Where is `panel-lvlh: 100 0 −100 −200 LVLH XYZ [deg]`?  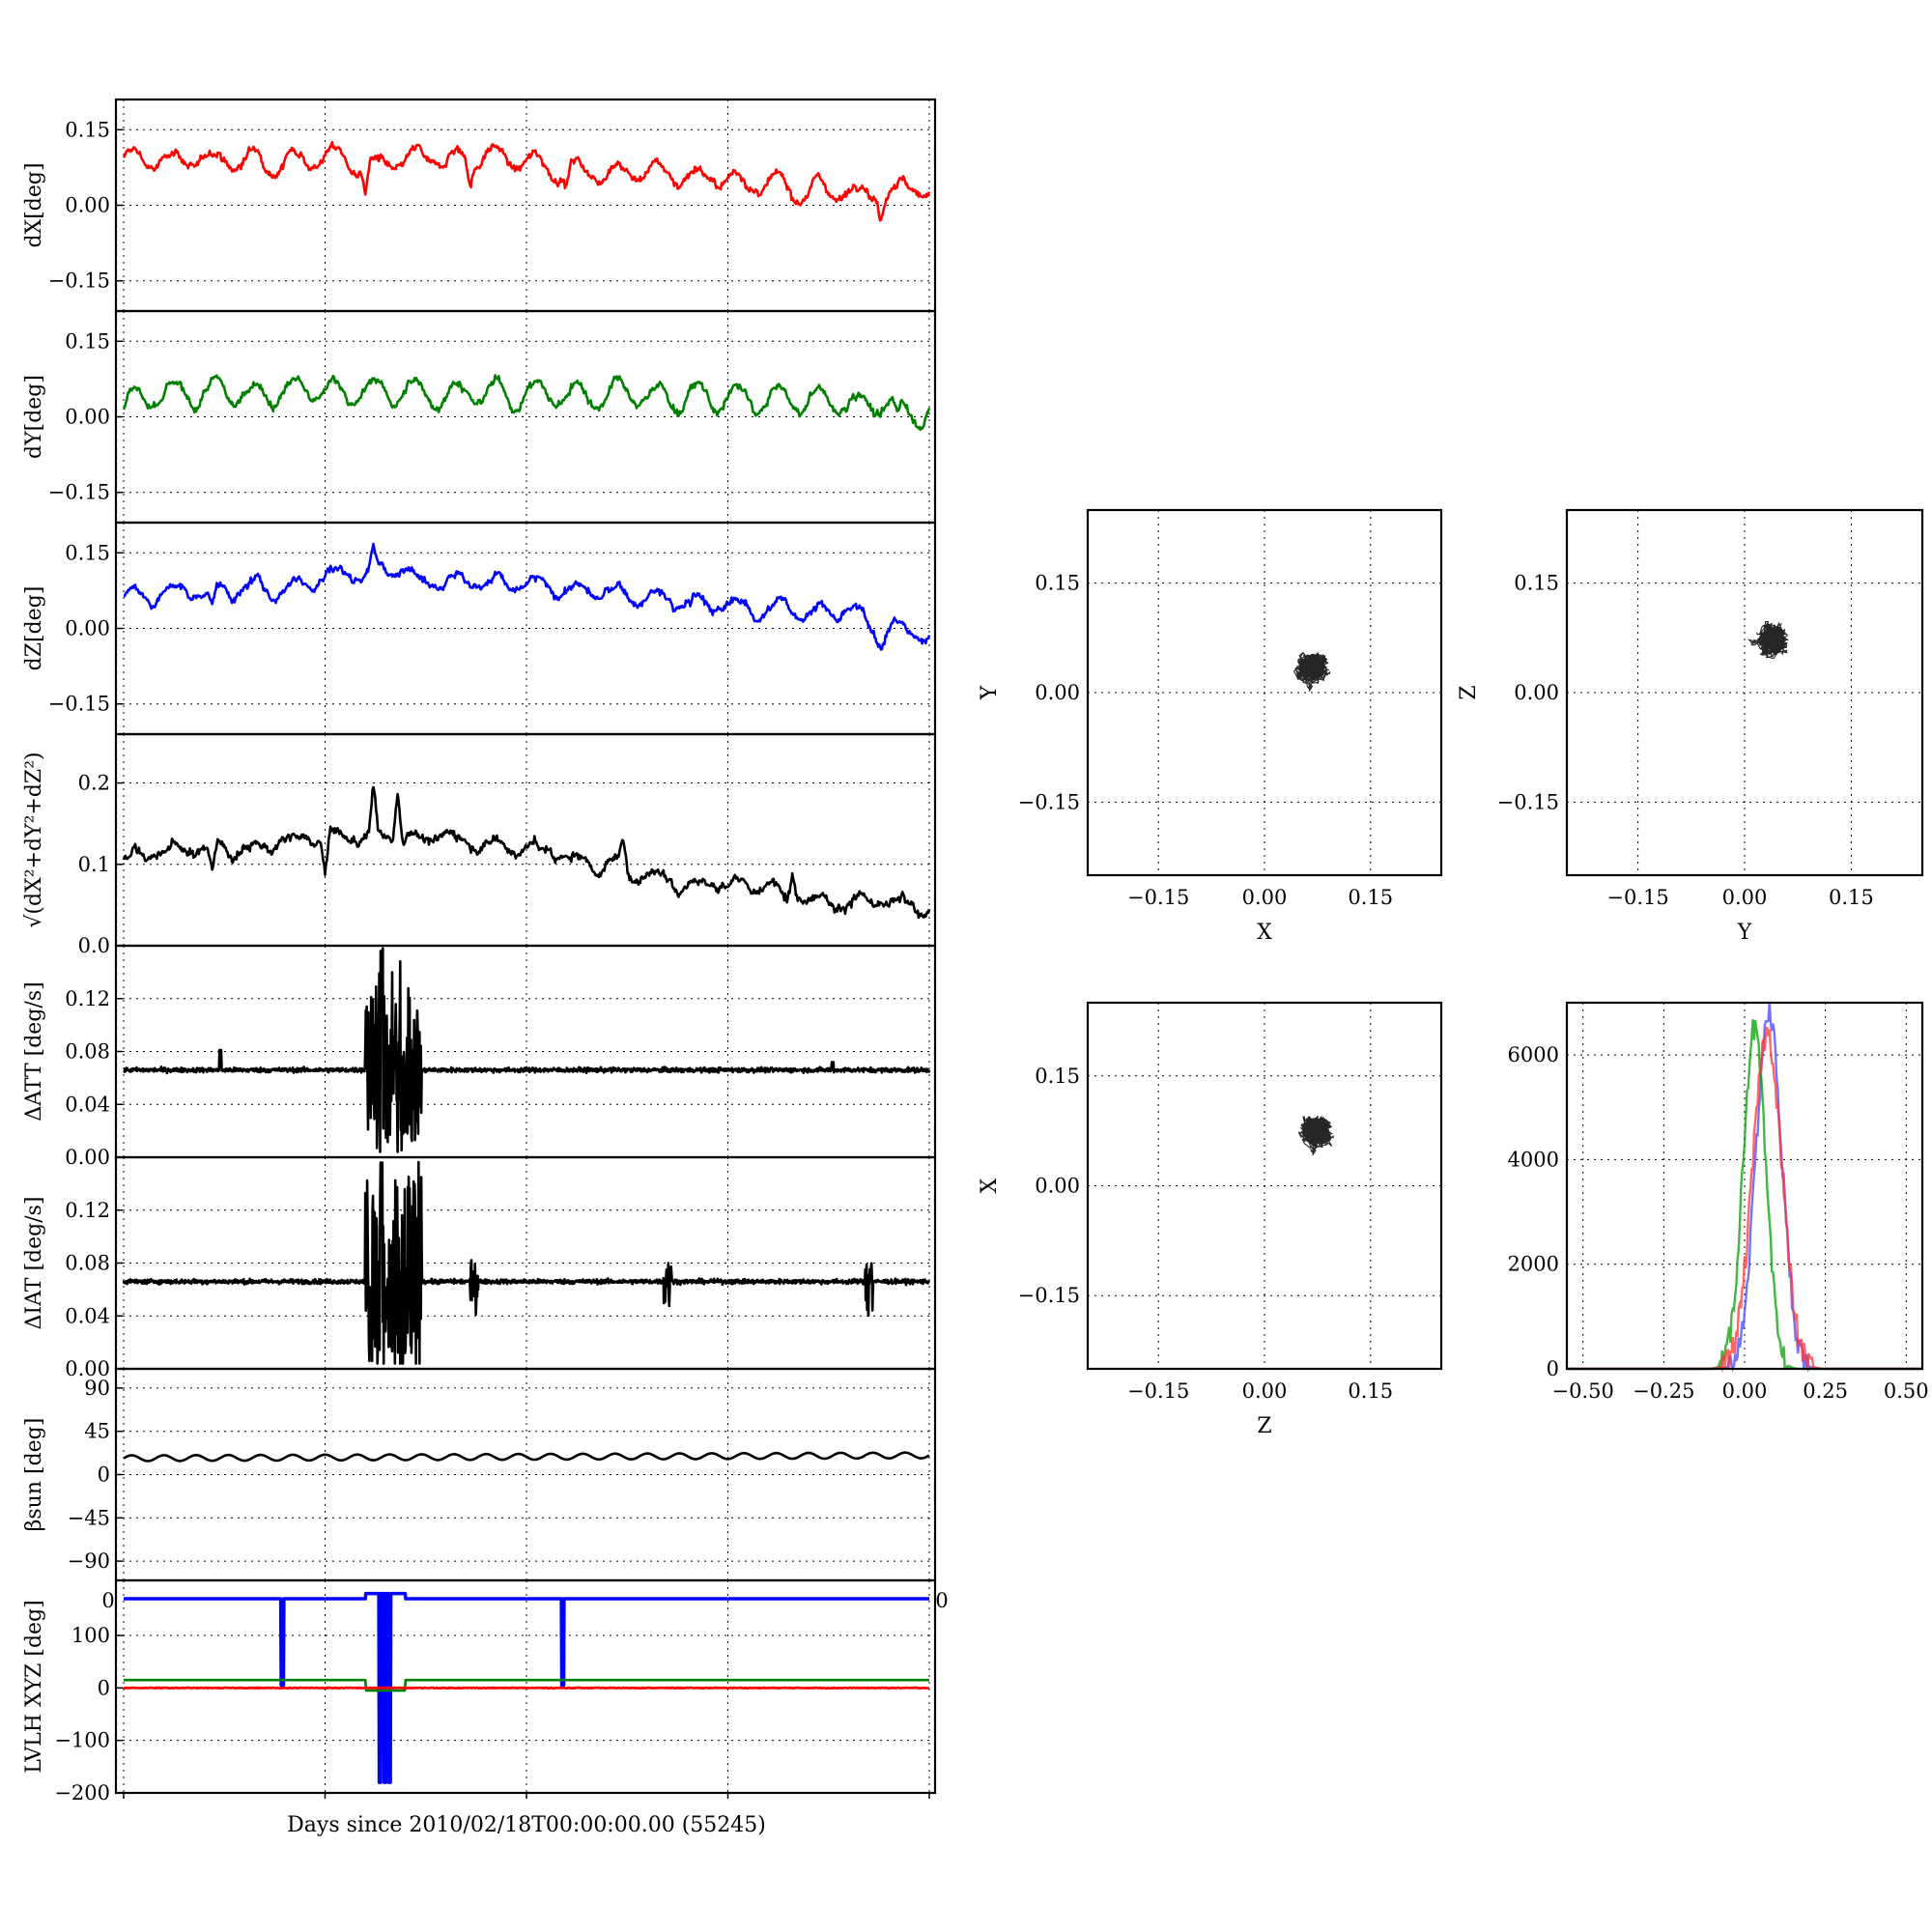 panel-lvlh: 100 0 −100 −200 LVLH XYZ [deg] is located at coordinates (479, 1691).